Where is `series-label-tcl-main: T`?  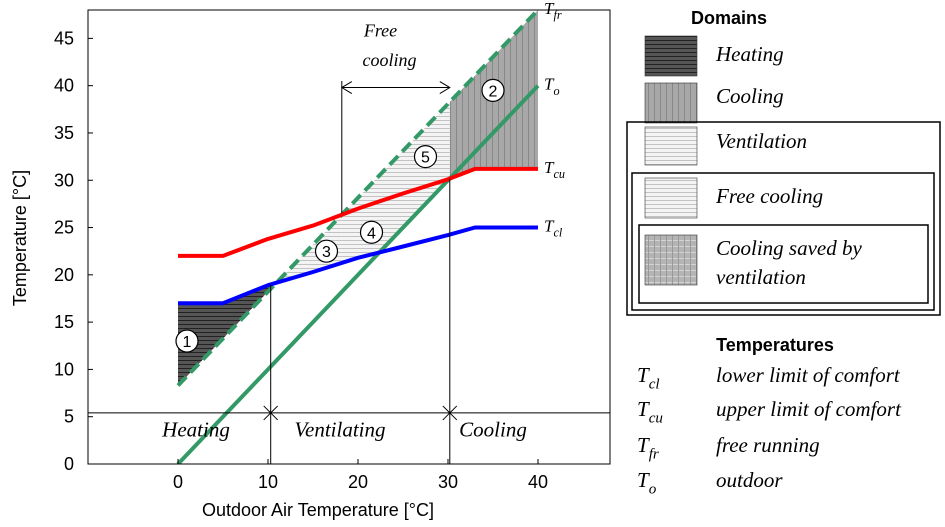
series-label-tcl-main: T is located at coordinates (549, 226).